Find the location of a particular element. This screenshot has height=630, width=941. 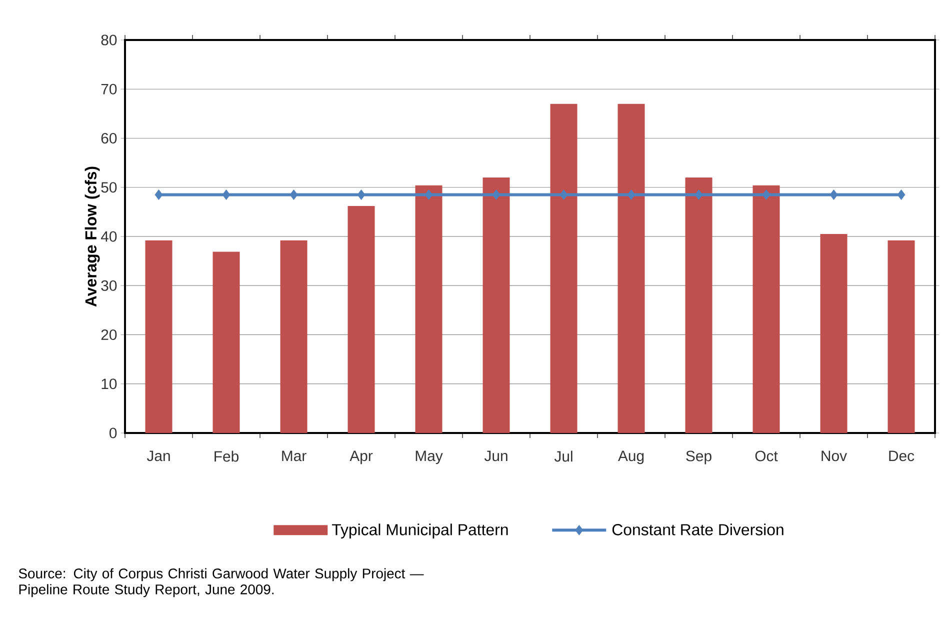

y-tick-label: 70 is located at coordinates (109, 89).